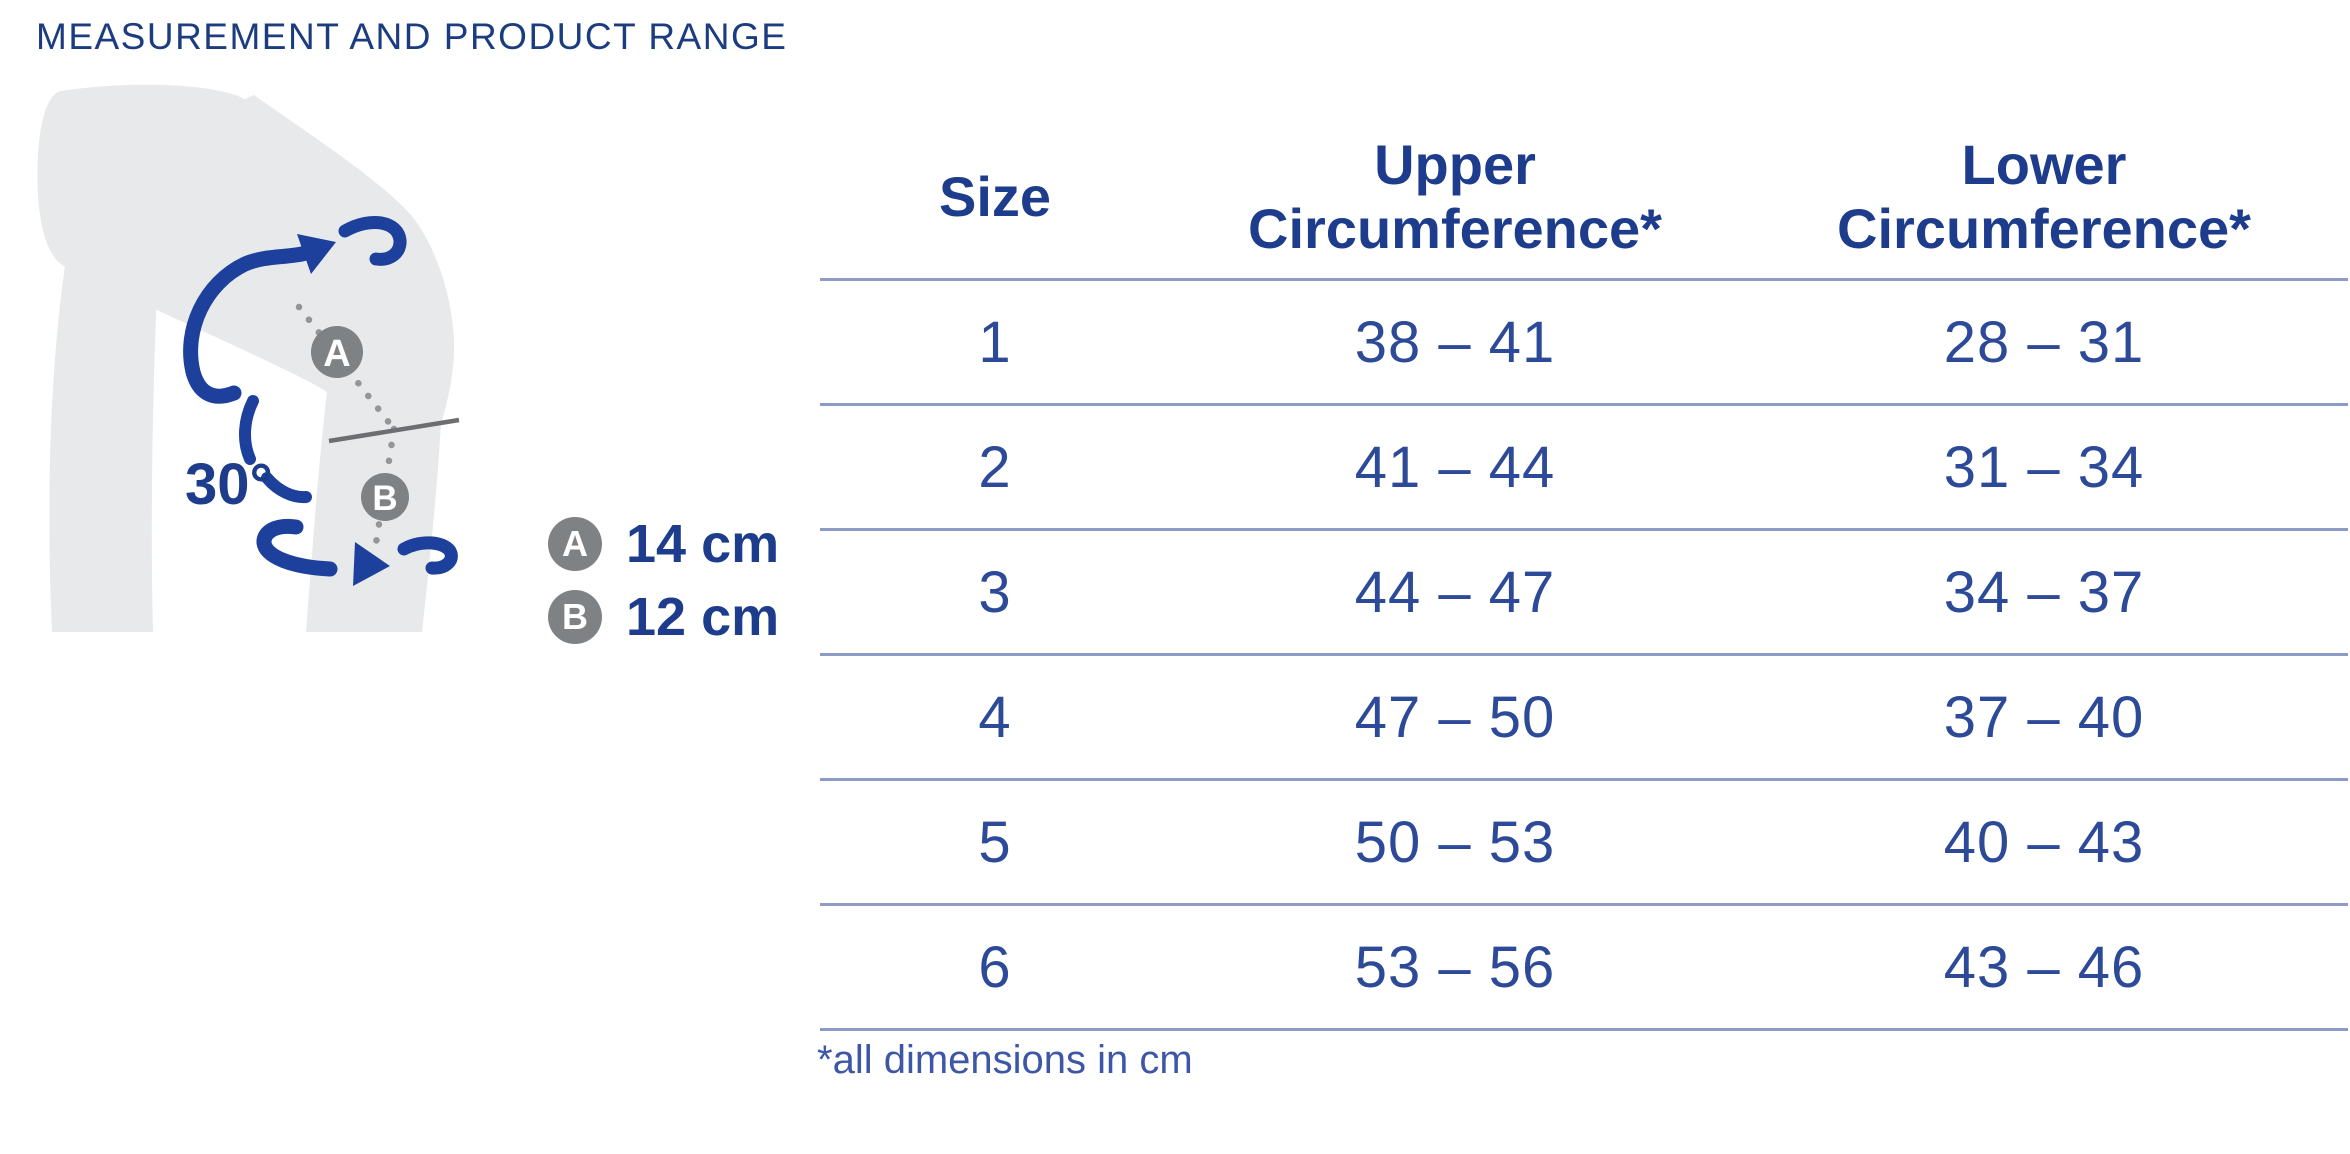  I want to click on angle-label: 30°, so click(229, 484).